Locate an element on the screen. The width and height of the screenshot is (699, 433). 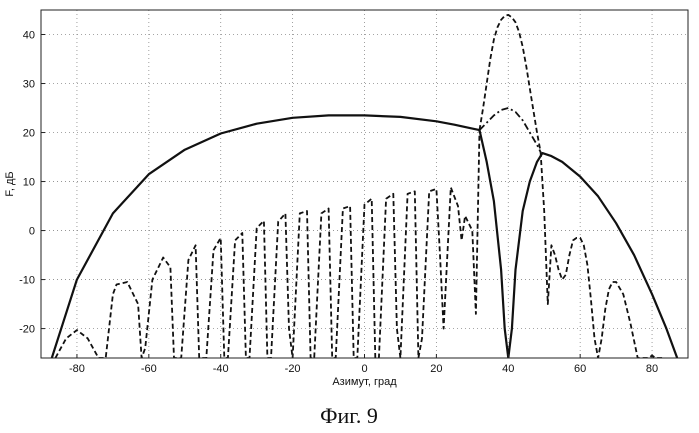
y-tick-label: 40 is located at coordinates (29, 36).